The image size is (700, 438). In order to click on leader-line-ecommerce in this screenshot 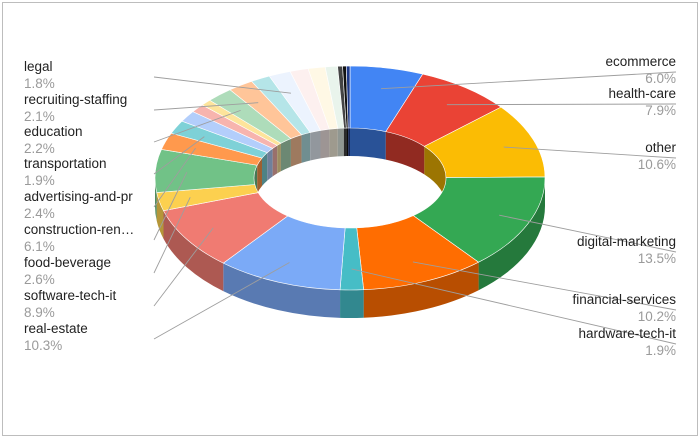, I will do `click(529, 80)`.